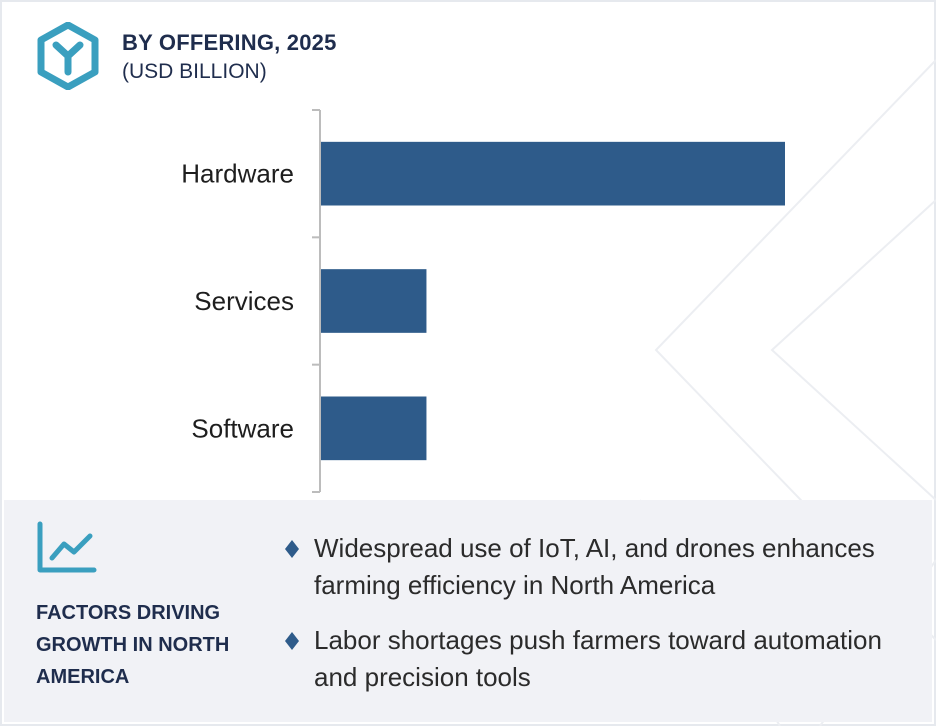 The height and width of the screenshot is (726, 936). Describe the element at coordinates (194, 71) in the screenshot. I see `chart-subtitle: (USD BILLION)` at that location.